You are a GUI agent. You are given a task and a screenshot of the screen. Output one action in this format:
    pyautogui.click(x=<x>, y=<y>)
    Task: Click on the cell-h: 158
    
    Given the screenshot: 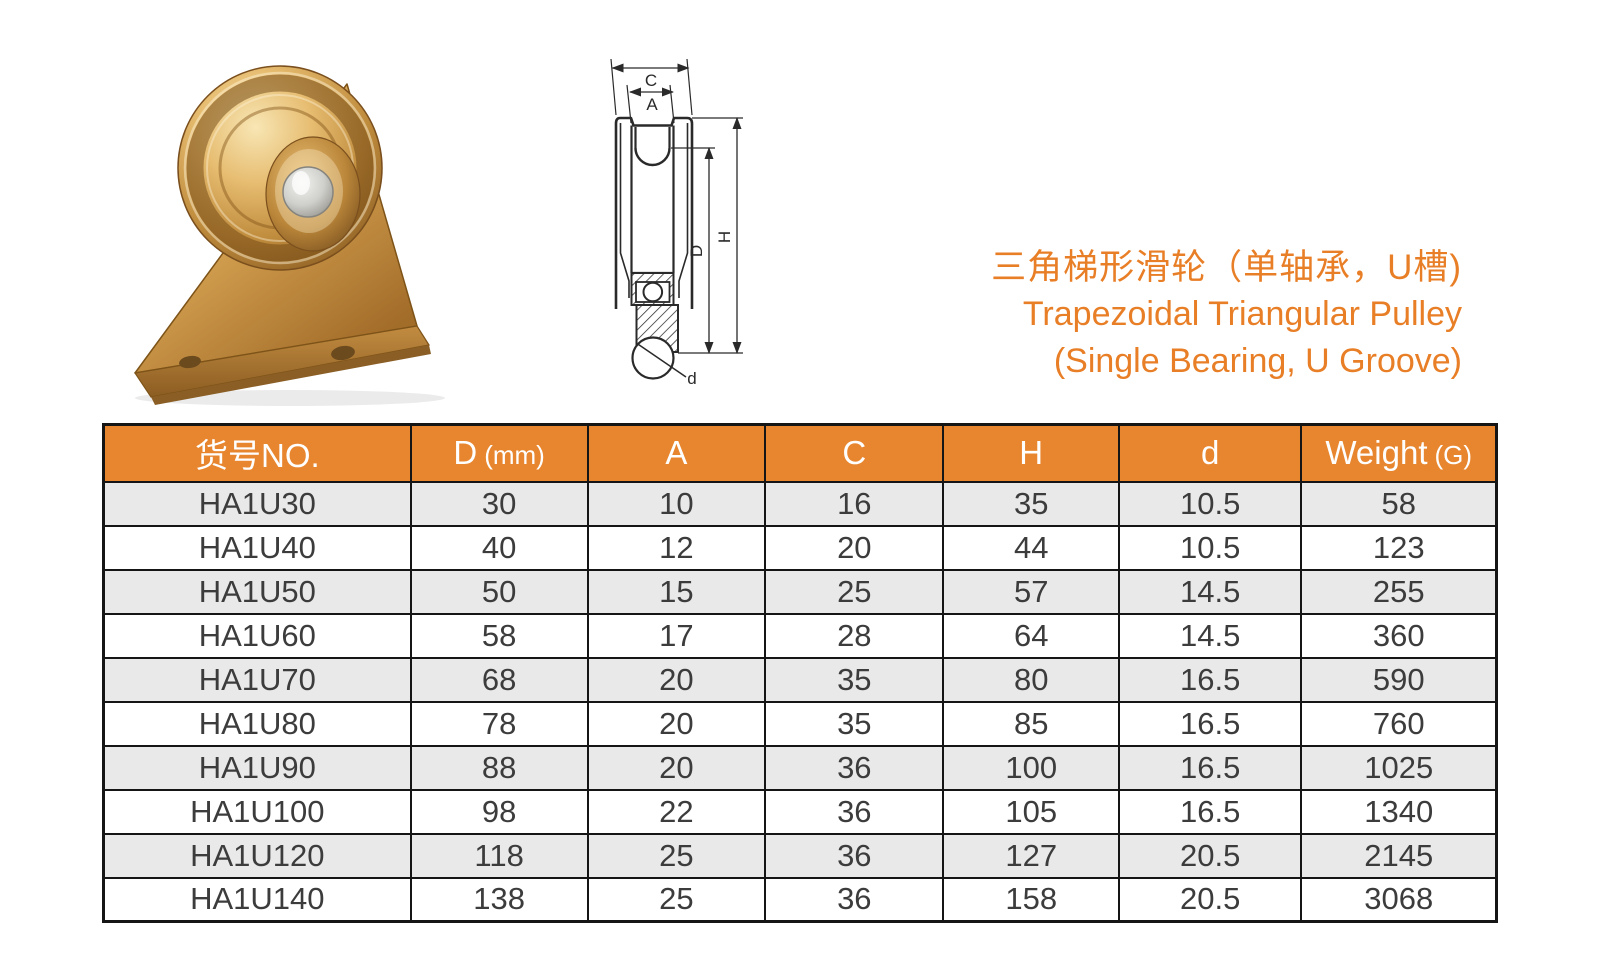 What is the action you would take?
    pyautogui.click(x=1031, y=899)
    